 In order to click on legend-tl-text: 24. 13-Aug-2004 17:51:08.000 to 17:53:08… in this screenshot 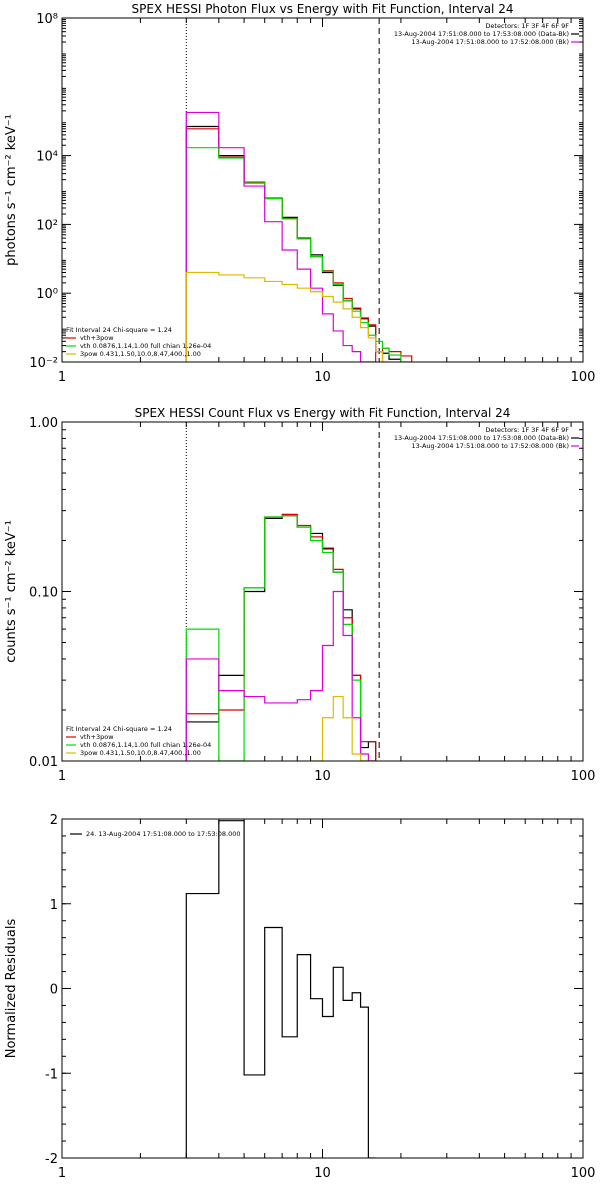, I will do `click(163, 834)`.